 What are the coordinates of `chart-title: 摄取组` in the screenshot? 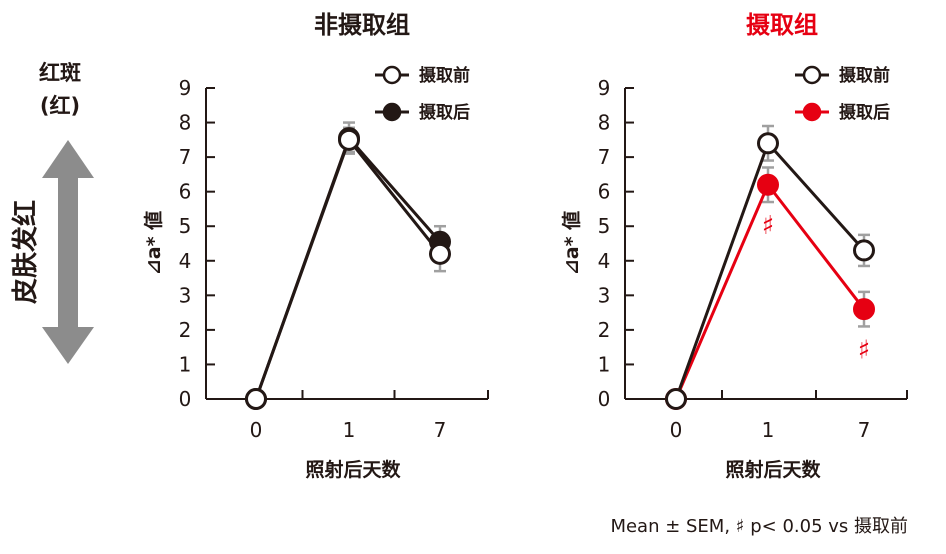 It's located at (782, 25).